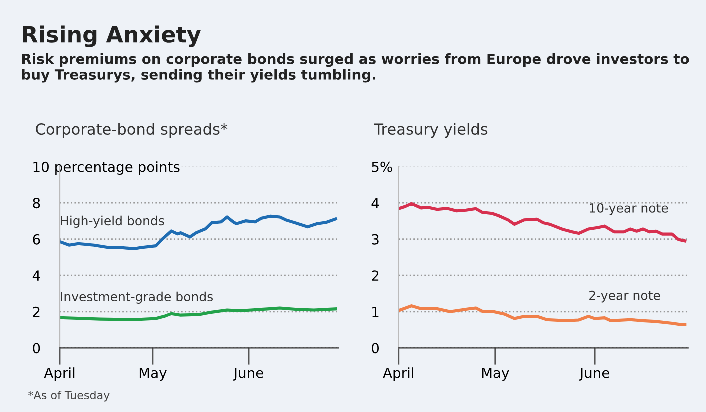  I want to click on series-label: Investment-grade bonds, so click(137, 298).